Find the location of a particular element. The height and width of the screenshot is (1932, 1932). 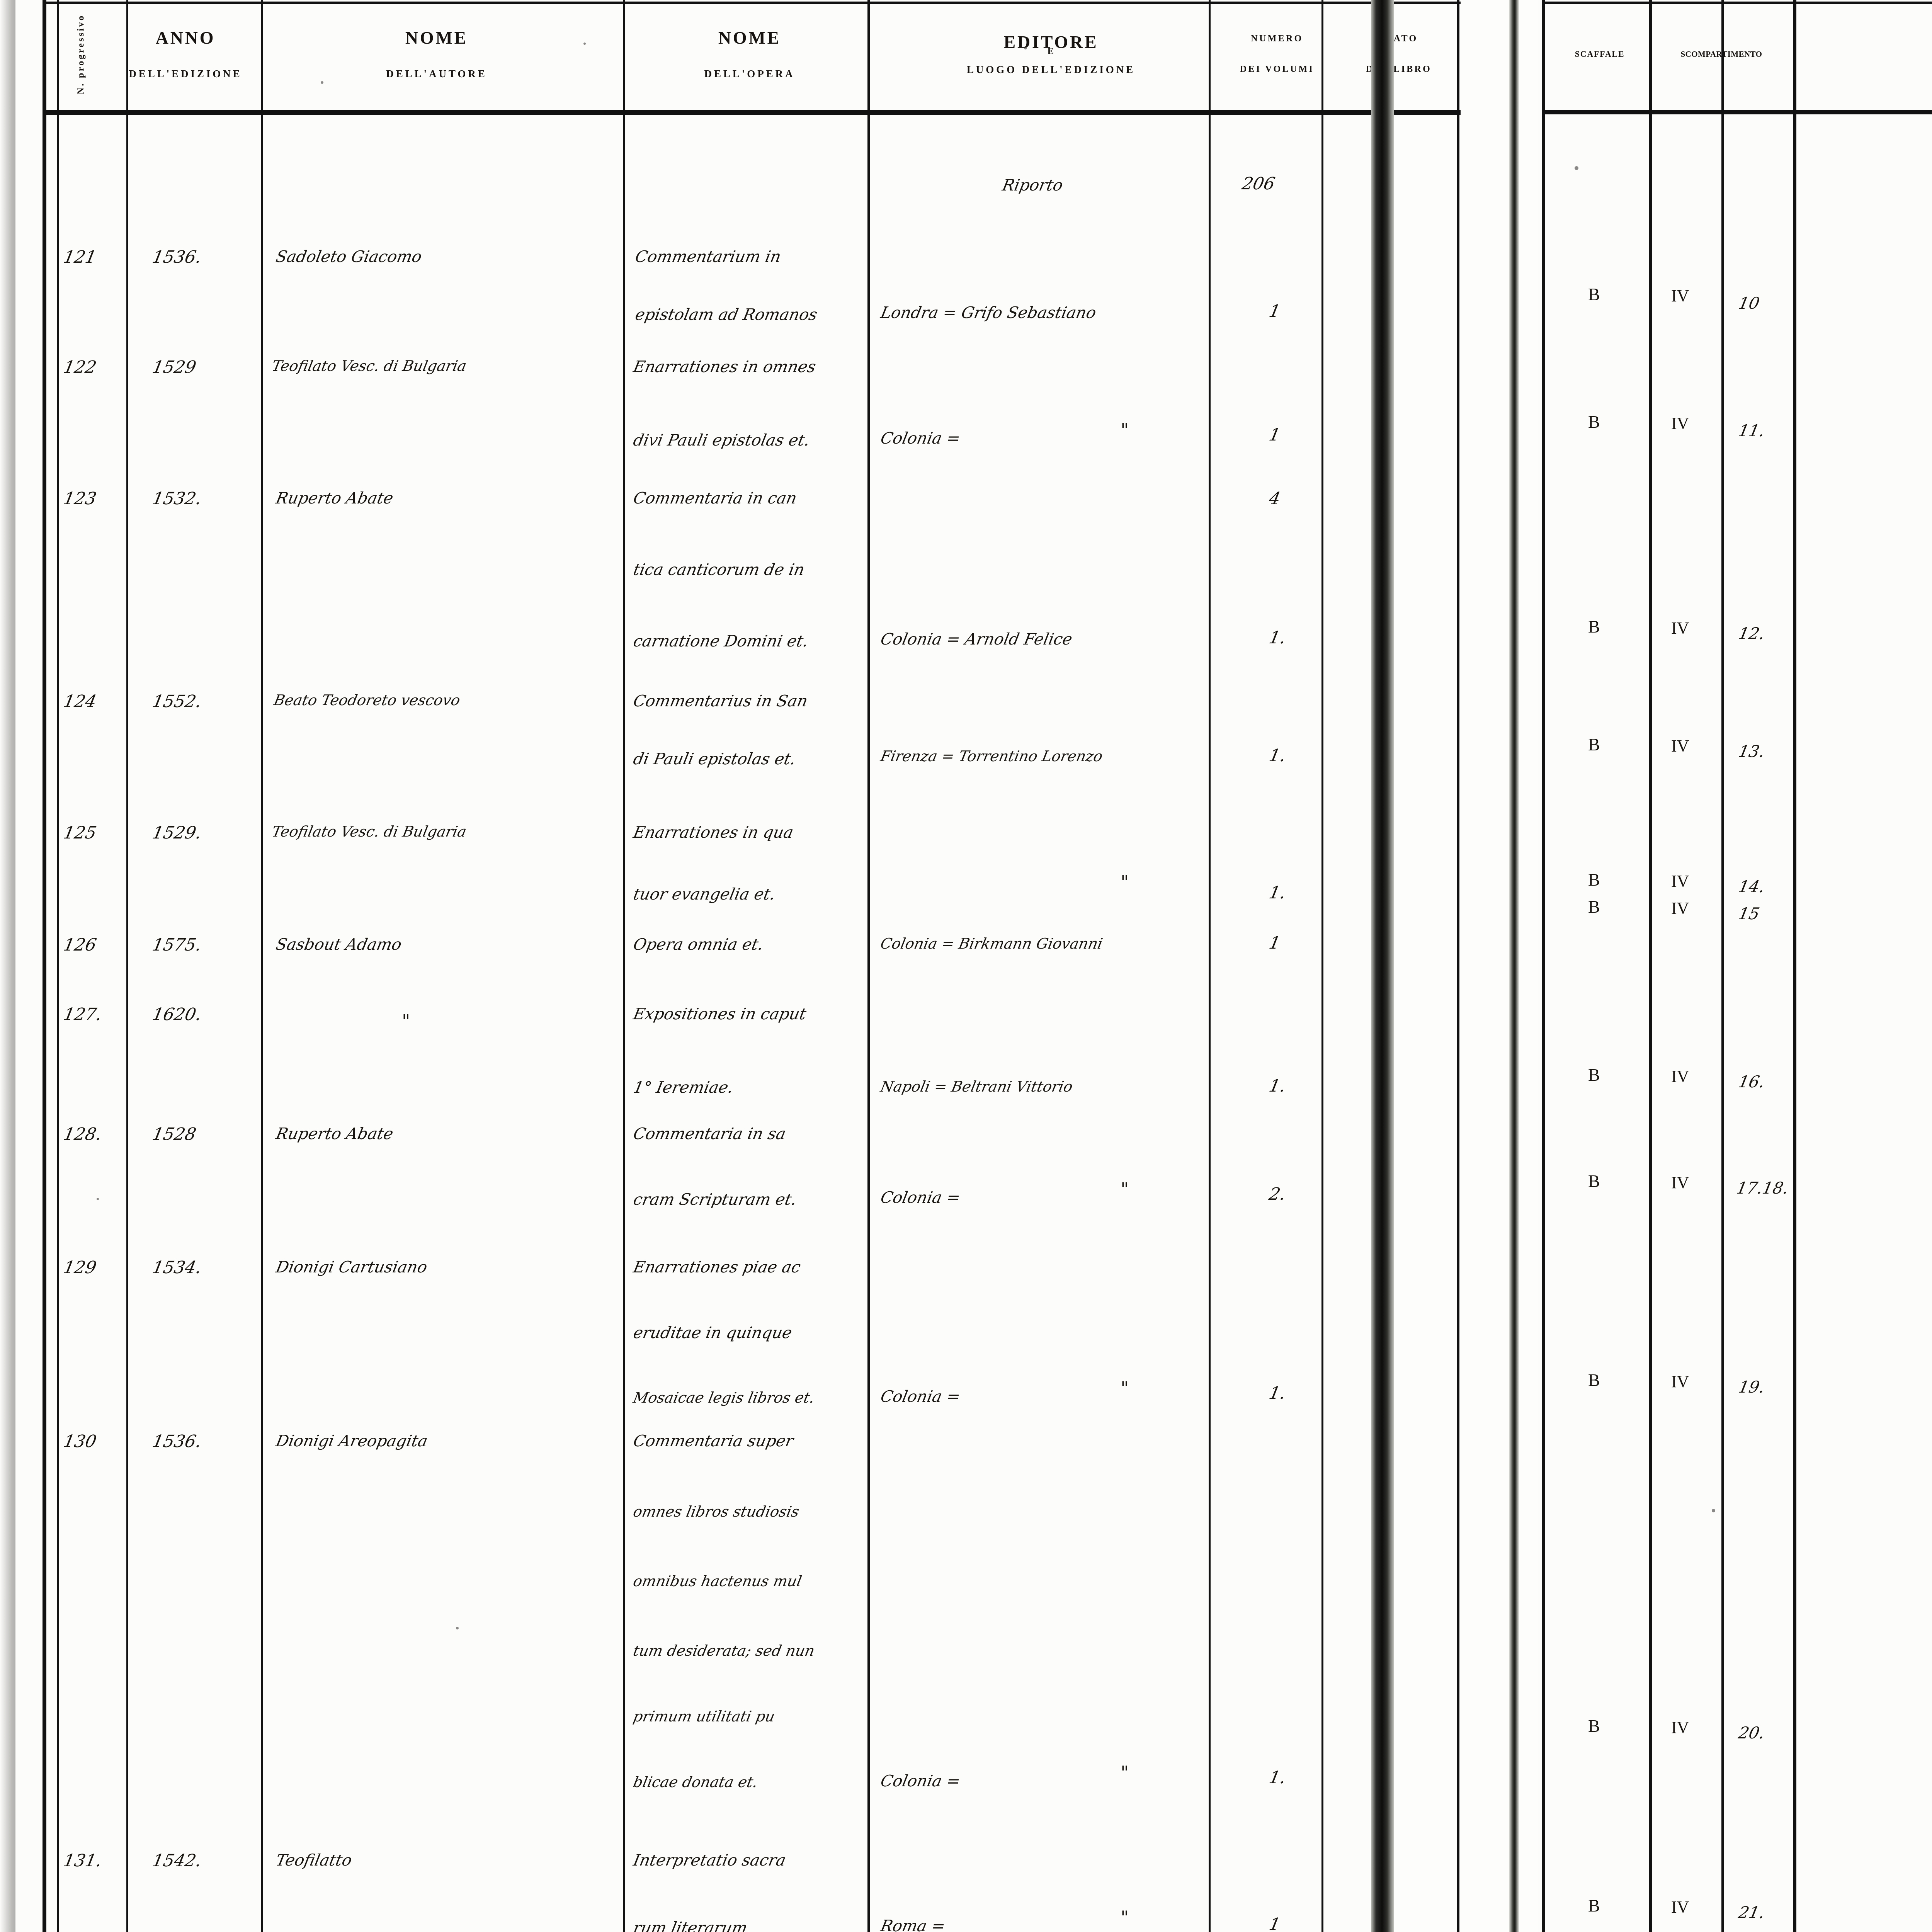

carry-forward-value: 206 is located at coordinates (1258, 184).